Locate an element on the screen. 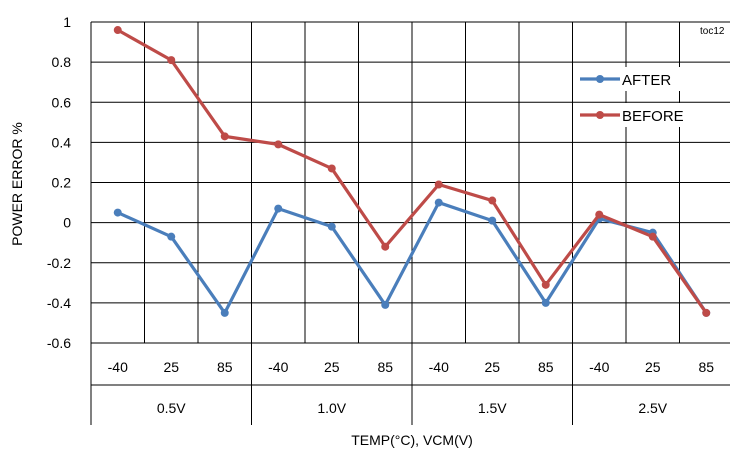  y-tick-label: 1 is located at coordinates (67, 22).